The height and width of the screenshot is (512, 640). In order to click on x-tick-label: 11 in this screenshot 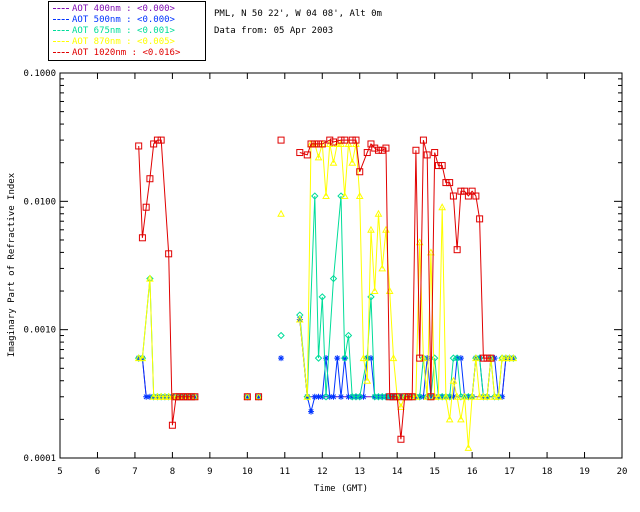, I will do `click(284, 472)`.